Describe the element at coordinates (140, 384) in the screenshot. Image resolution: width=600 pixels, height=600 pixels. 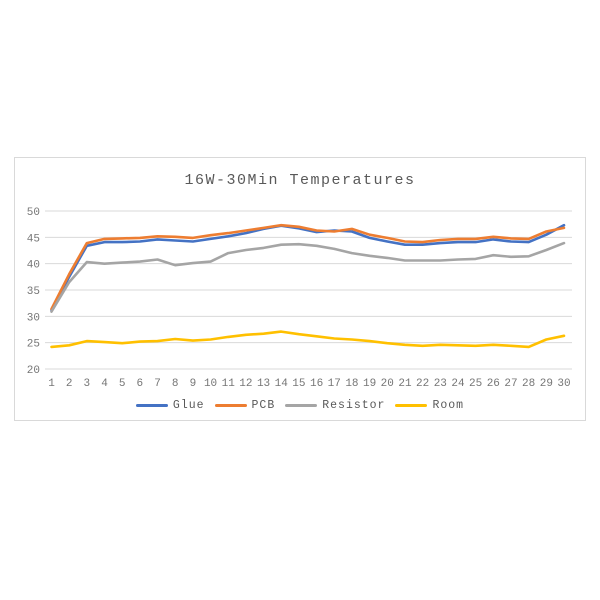
I see `x-tick-label: 6` at that location.